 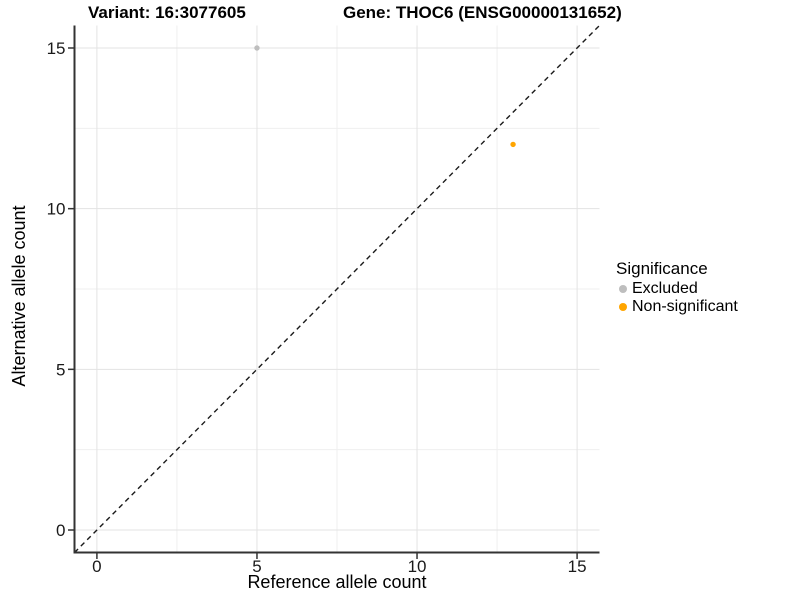 I want to click on legend-label: Excluded, so click(x=665, y=288).